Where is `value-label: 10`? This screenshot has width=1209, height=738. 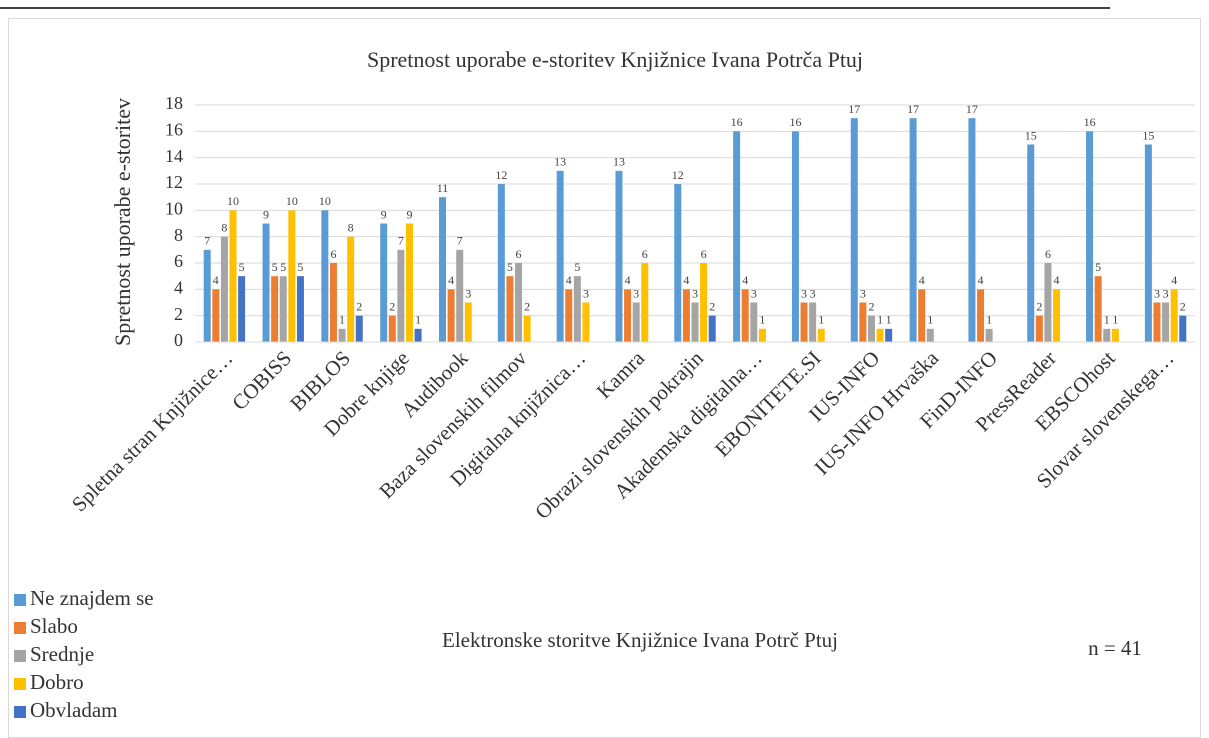
value-label: 10 is located at coordinates (325, 201).